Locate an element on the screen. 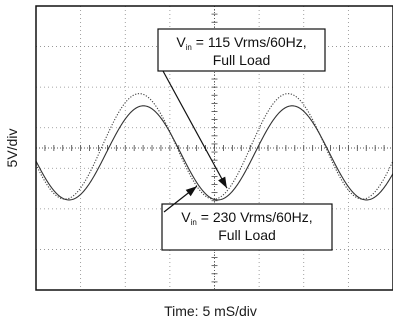  callout-line-1: Vin = 230 Vrms/60Hz, is located at coordinates (246, 218).